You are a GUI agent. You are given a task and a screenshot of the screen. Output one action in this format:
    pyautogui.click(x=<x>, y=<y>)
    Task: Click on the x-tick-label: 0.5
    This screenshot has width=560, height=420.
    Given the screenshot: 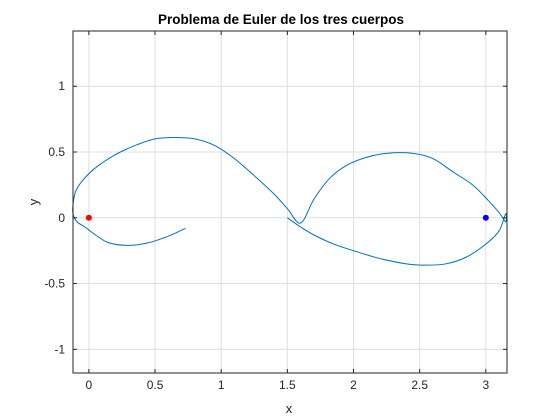 What is the action you would take?
    pyautogui.click(x=155, y=385)
    